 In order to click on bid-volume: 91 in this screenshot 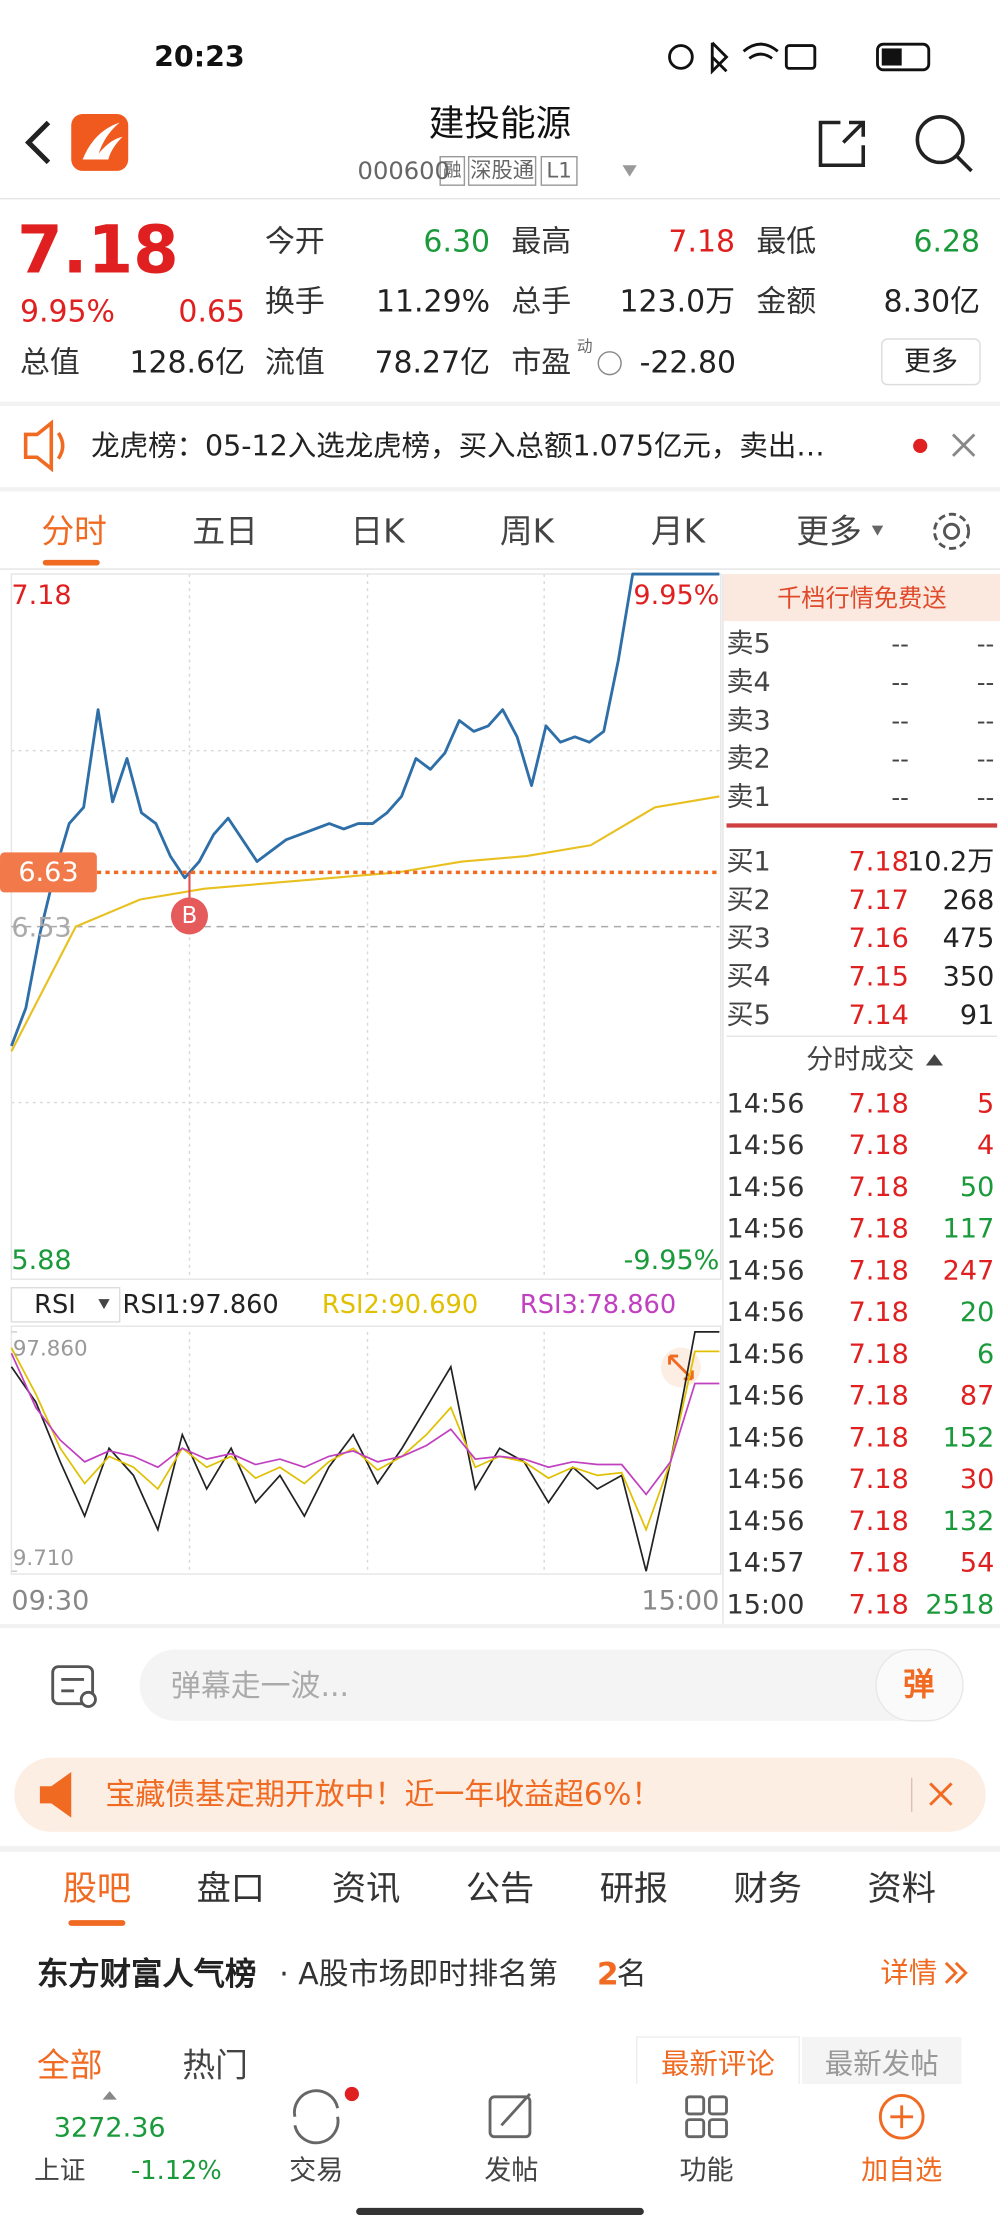, I will do `click(977, 1015)`.